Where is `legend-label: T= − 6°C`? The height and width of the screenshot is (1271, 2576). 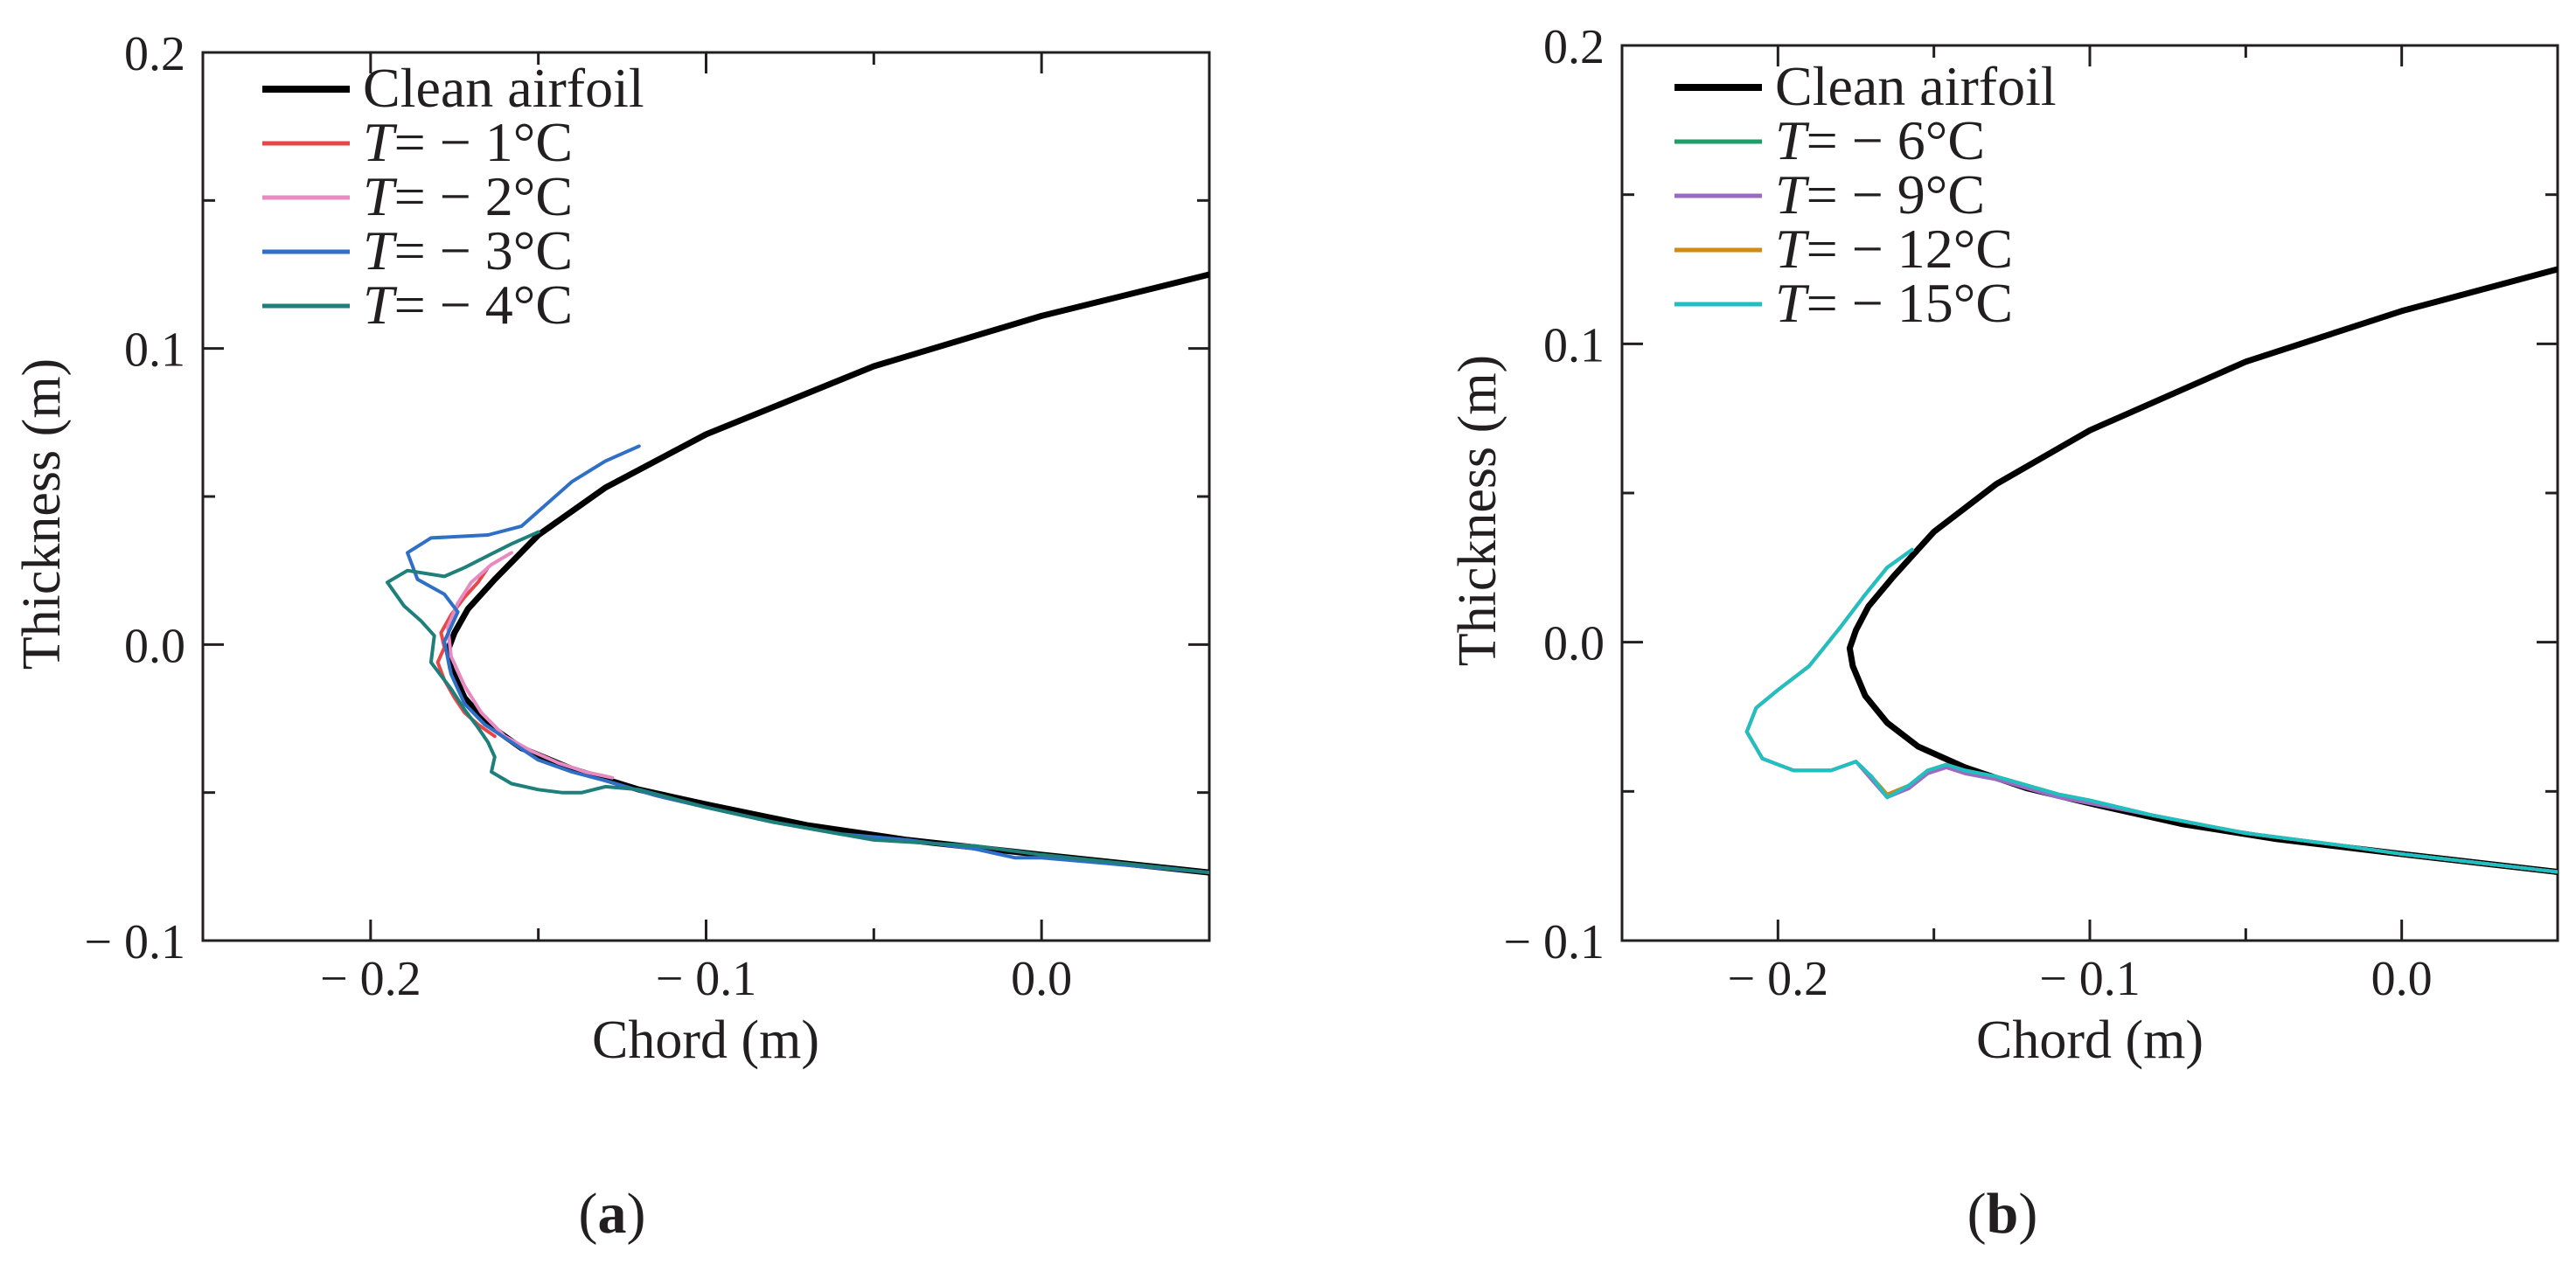 legend-label: T= − 6°C is located at coordinates (1880, 140).